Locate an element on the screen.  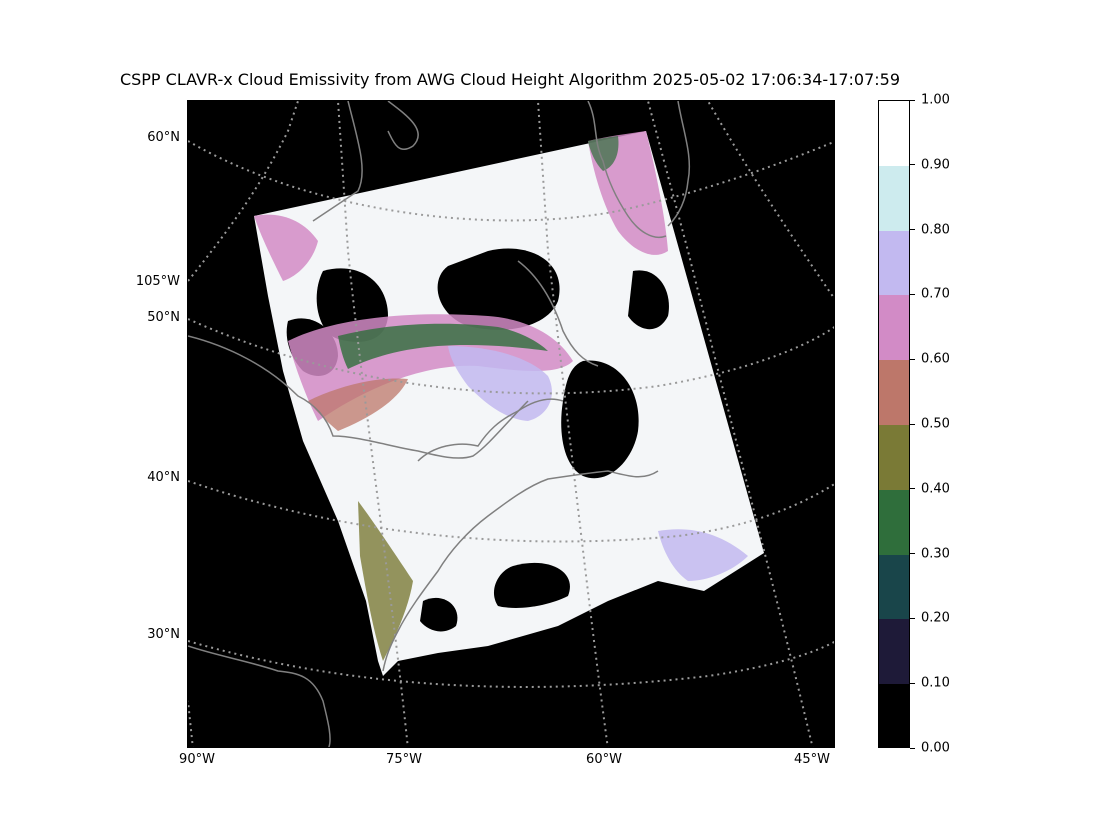
lon-label-105w: 105°W is located at coordinates (157, 281).